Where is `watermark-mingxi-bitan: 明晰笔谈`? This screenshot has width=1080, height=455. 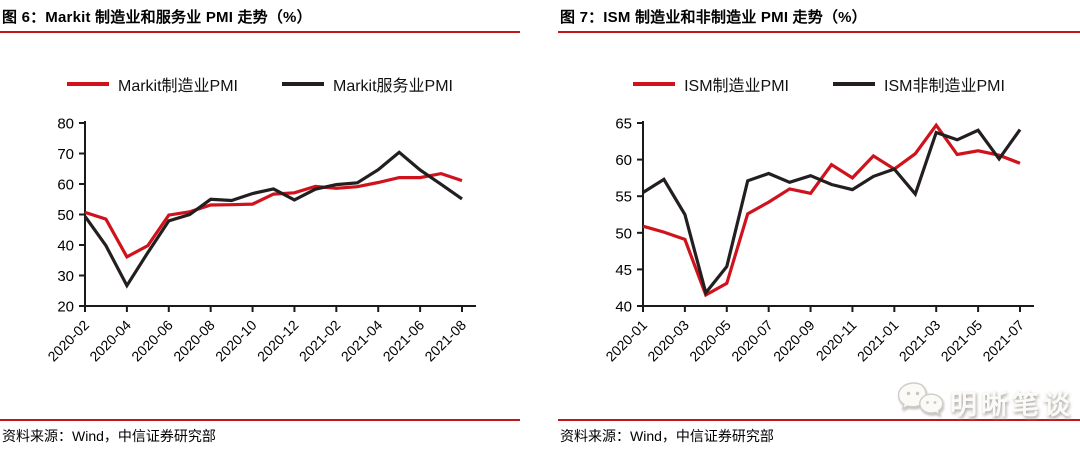
watermark-mingxi-bitan: 明晰笔谈 is located at coordinates (985, 402).